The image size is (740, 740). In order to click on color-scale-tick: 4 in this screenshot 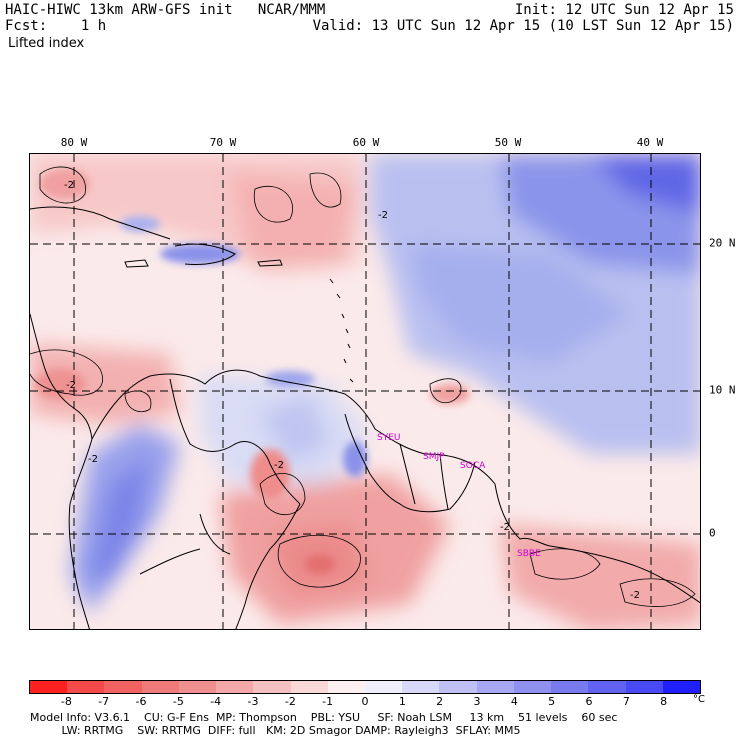, I will do `click(514, 701)`.